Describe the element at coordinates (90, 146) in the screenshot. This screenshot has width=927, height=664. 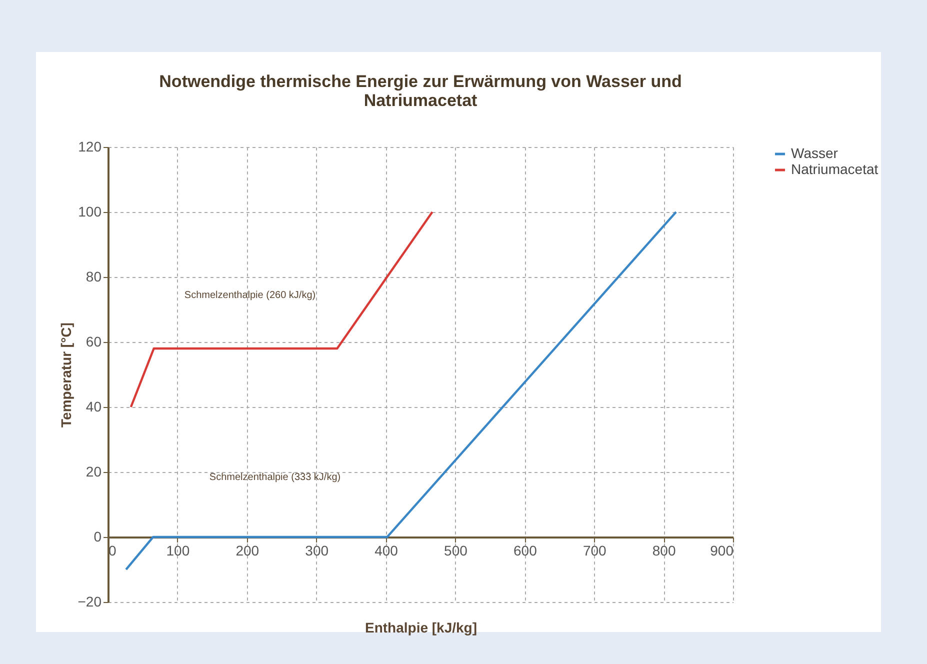
I see `y-tick-label: 120` at that location.